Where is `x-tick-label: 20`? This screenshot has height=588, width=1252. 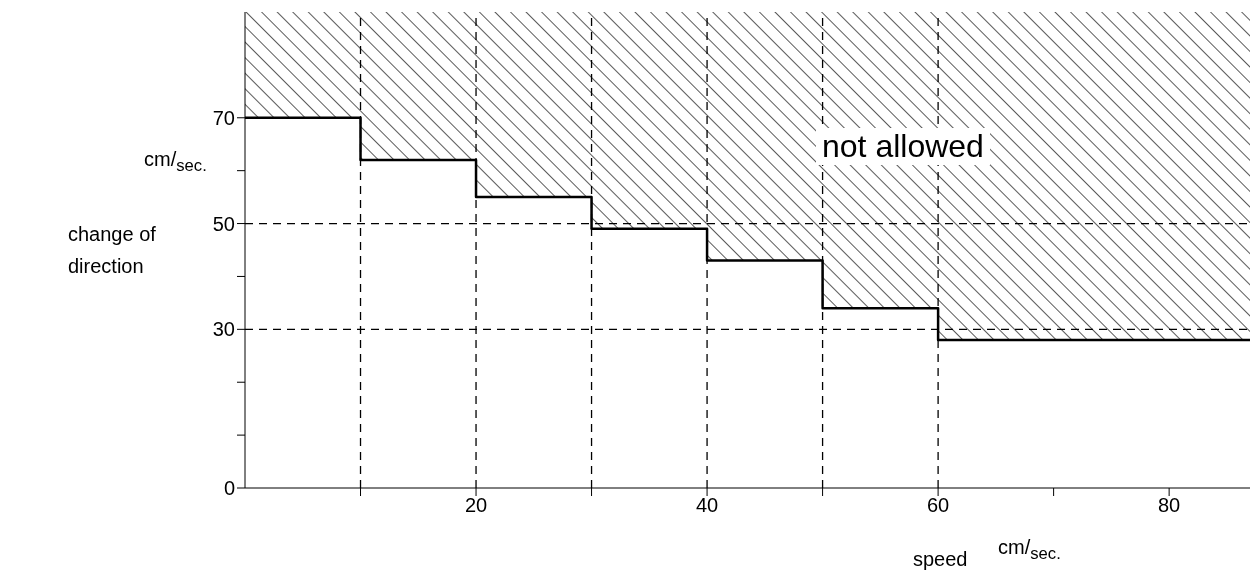
x-tick-label: 20 is located at coordinates (476, 505).